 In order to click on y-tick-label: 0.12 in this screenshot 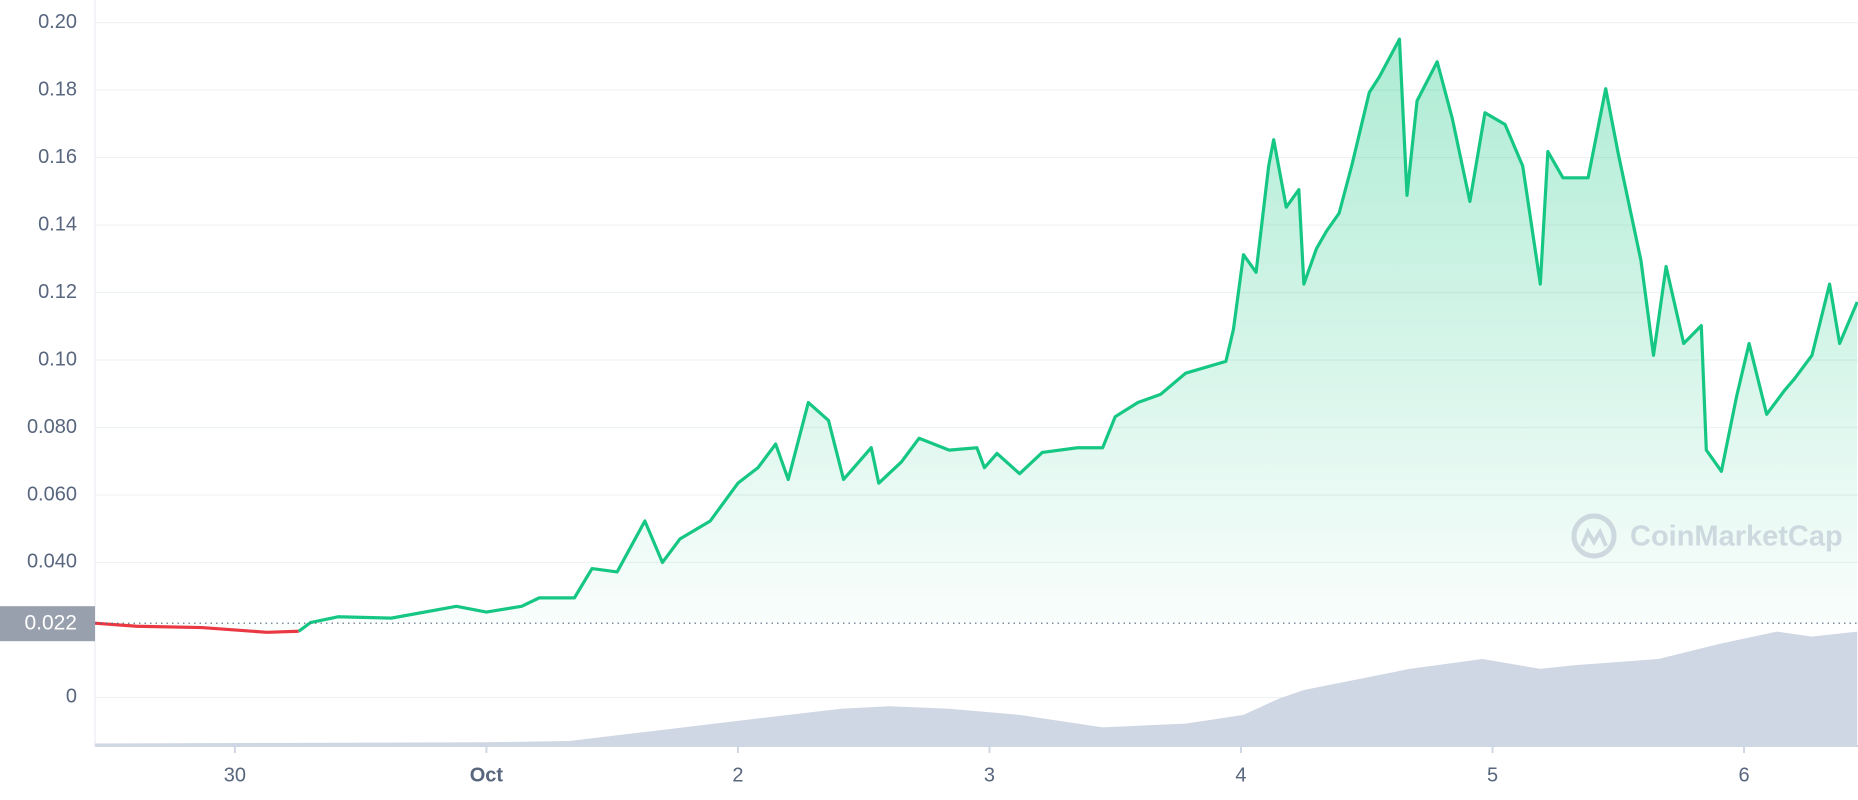, I will do `click(57, 292)`.